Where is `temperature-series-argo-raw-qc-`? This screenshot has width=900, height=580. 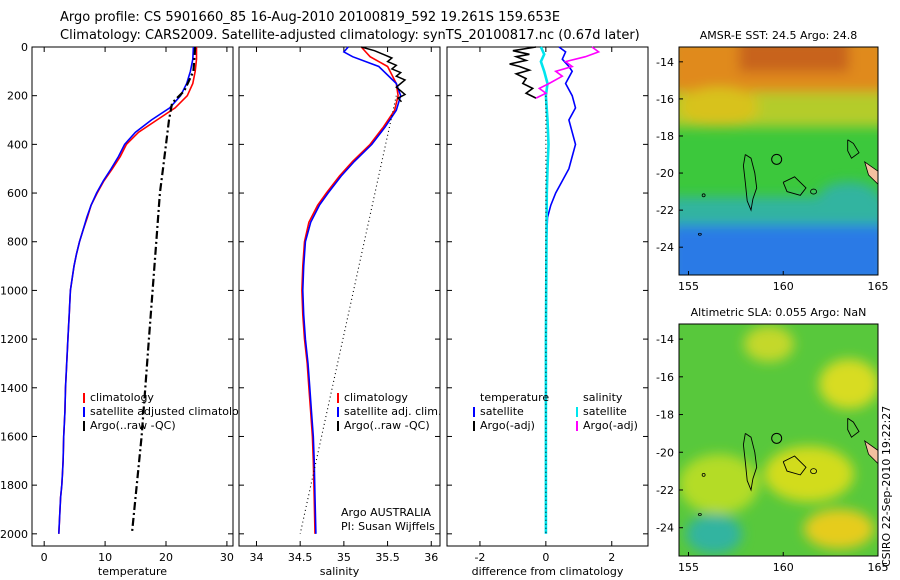
temperature-series-argo-raw-qc- is located at coordinates (163, 290).